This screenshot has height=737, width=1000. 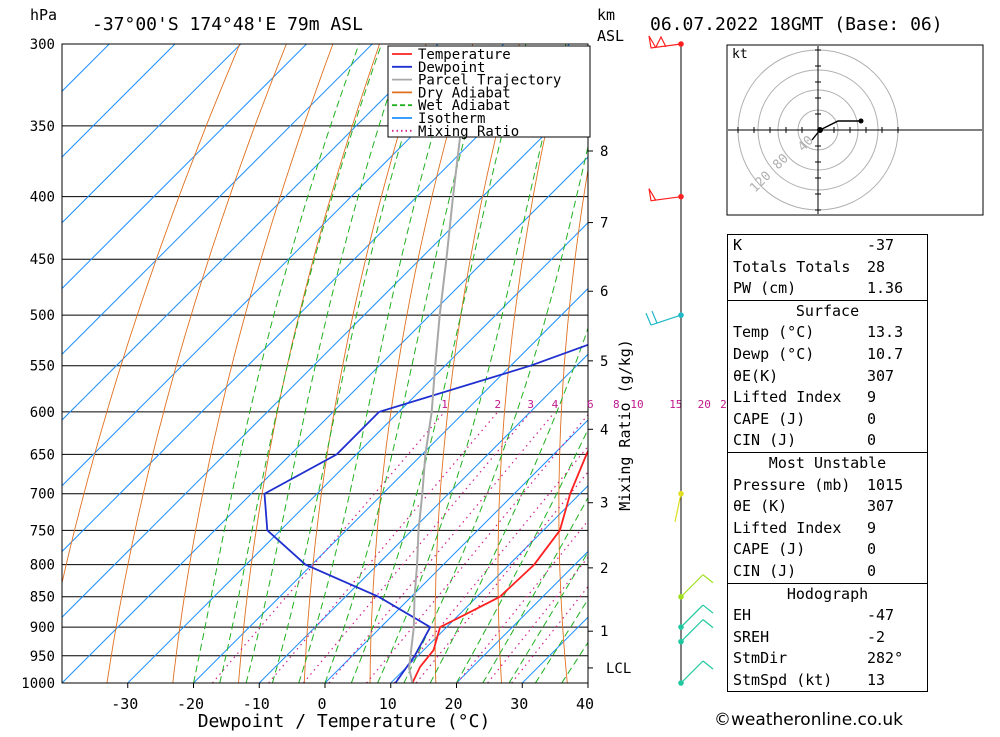 I want to click on hodograph-unit-label: kt, so click(x=740, y=54).